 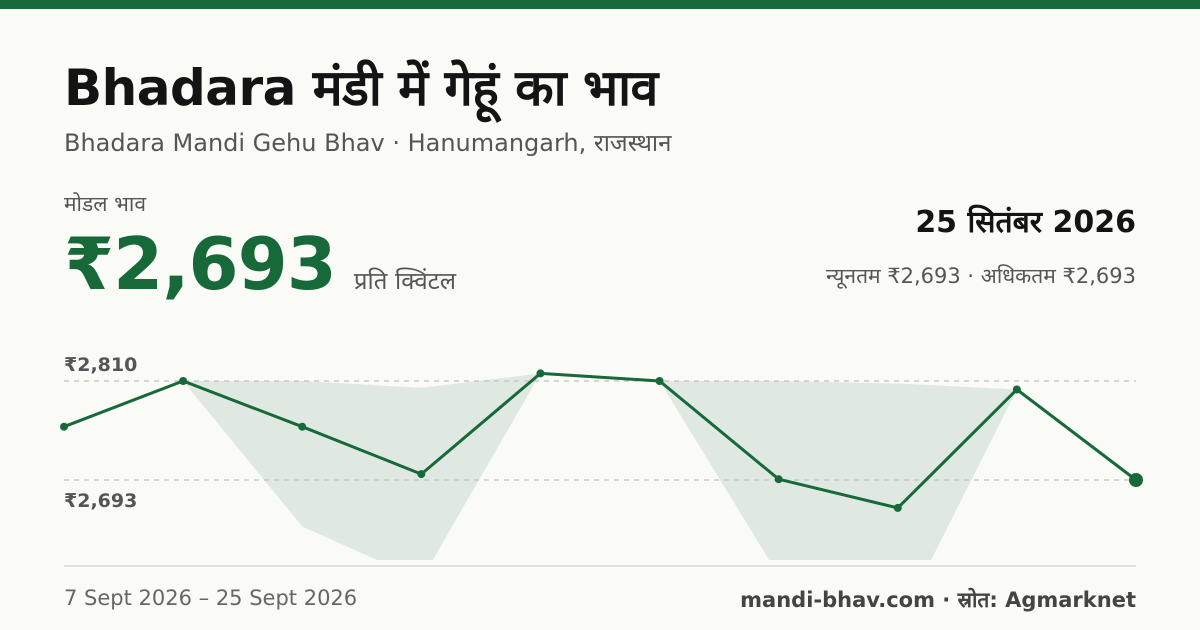 I want to click on model-price-label: मोडल भाव, so click(x=105, y=204).